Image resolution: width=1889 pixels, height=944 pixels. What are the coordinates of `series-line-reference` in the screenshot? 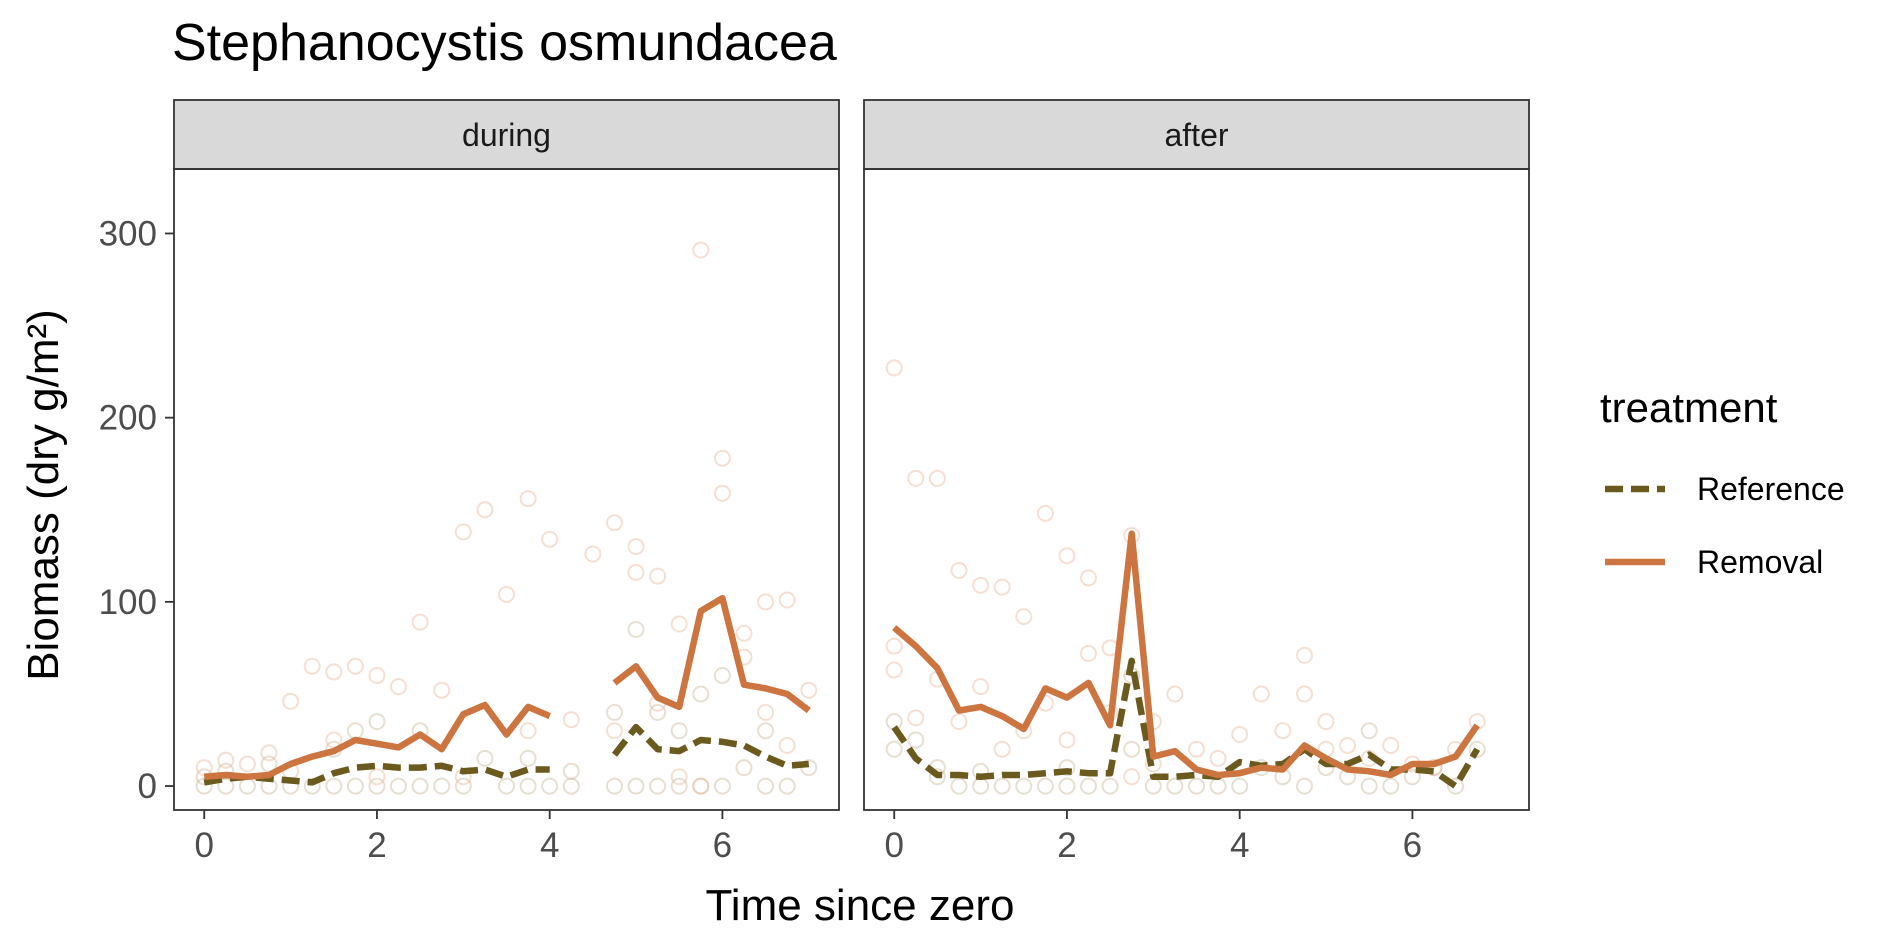 It's located at (710, 746).